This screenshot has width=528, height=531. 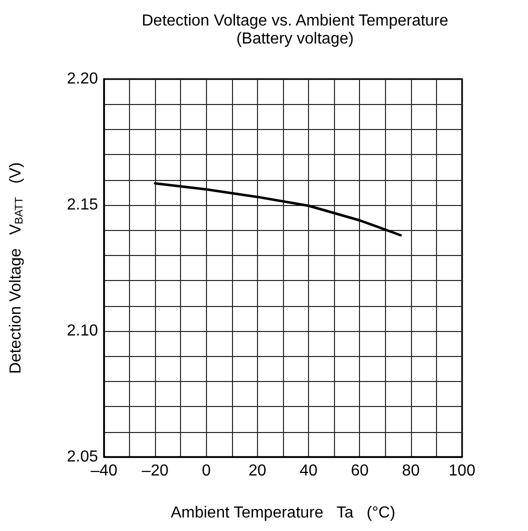 I want to click on y-tick-label: 2.20, so click(x=82, y=79).